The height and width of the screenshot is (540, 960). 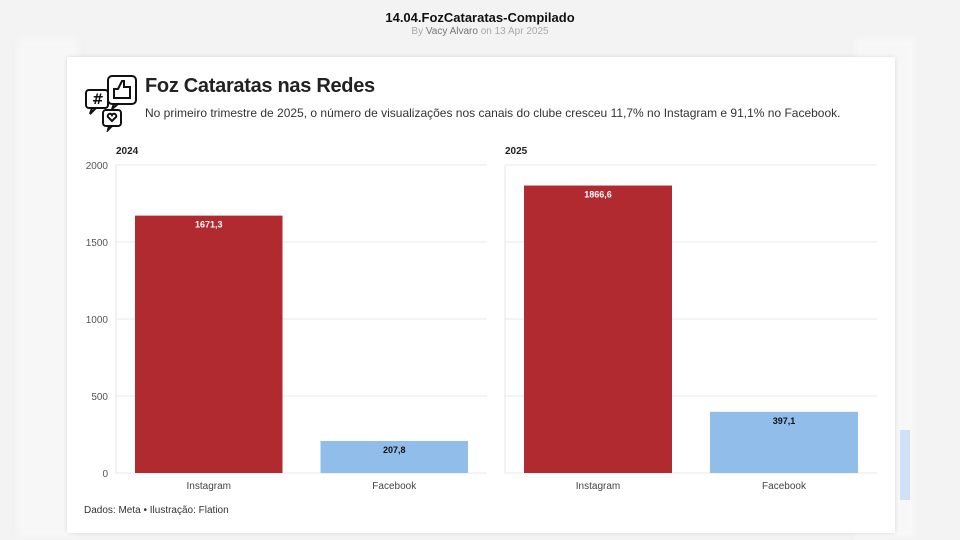 I want to click on by-label: By, so click(x=417, y=31).